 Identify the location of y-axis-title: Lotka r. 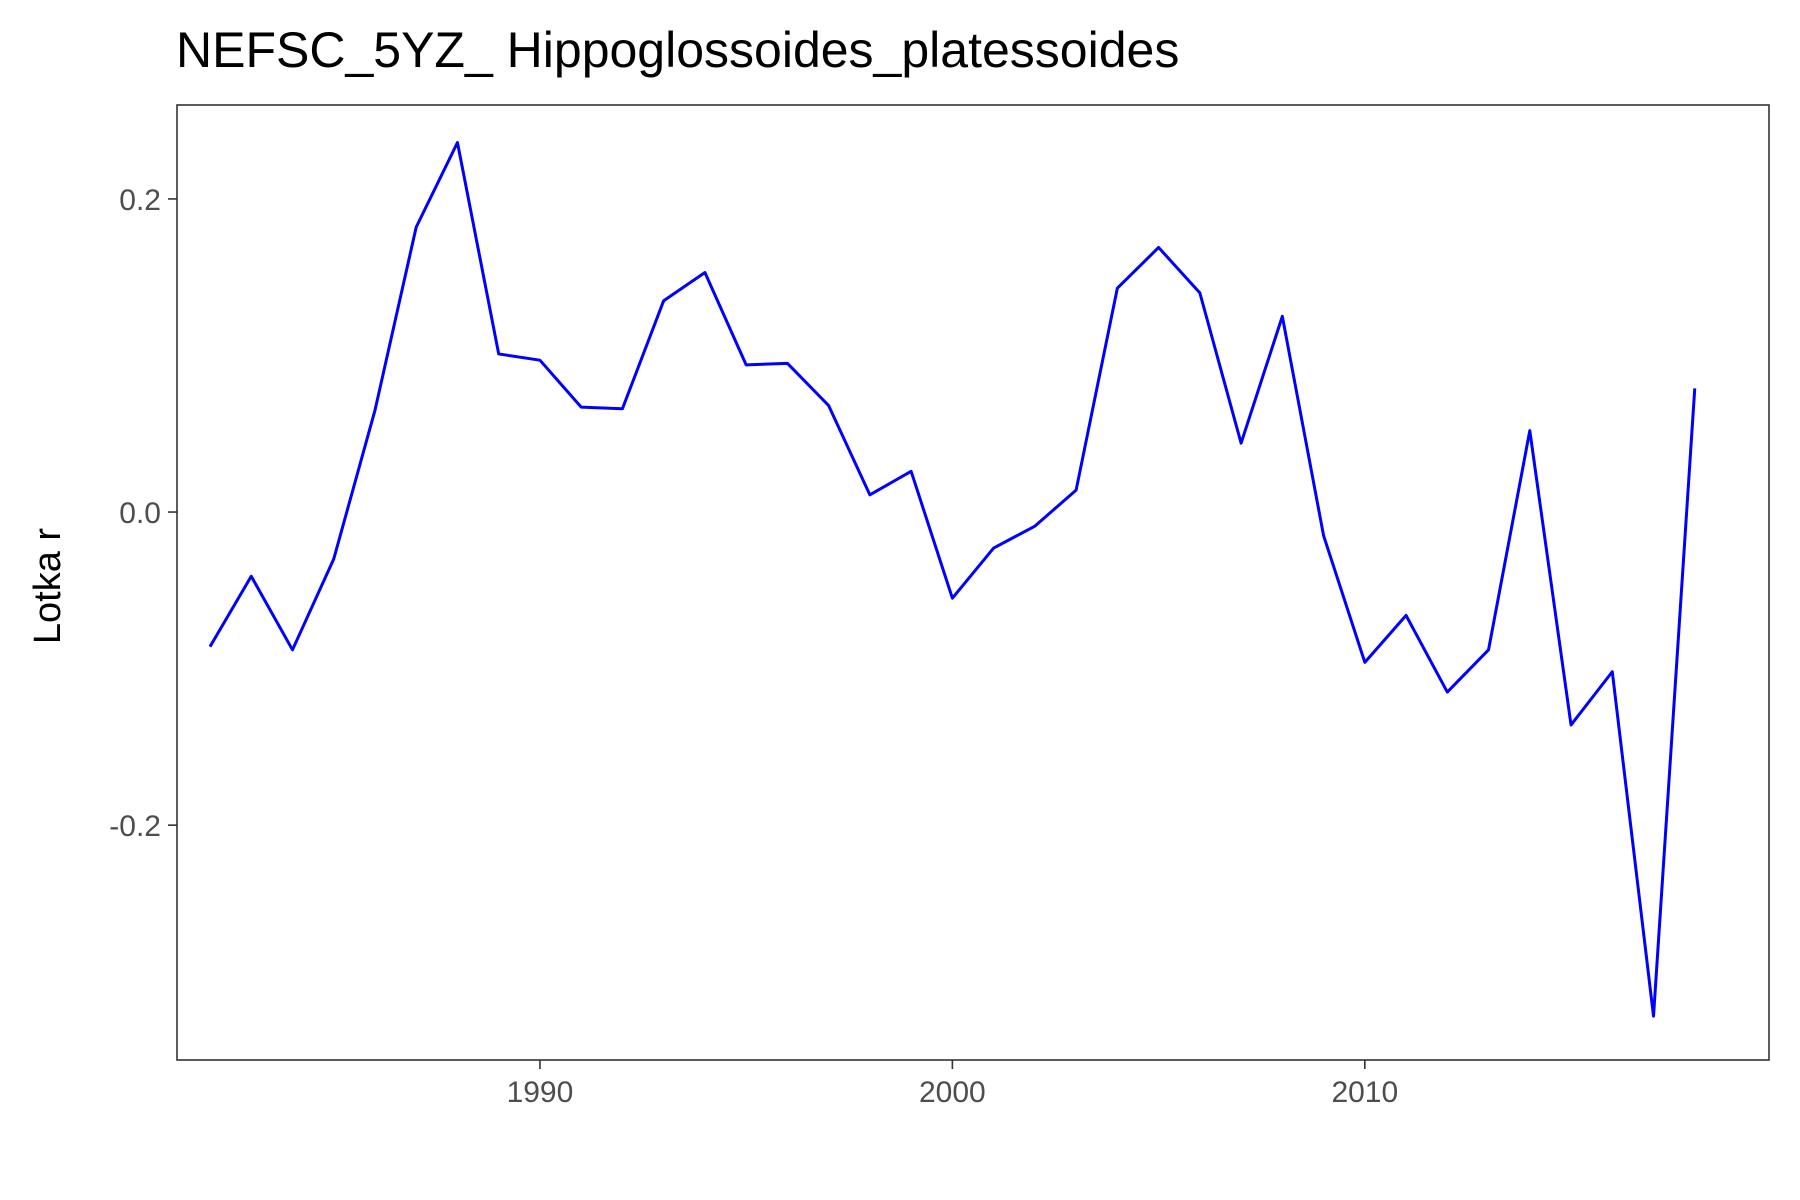
(48, 586).